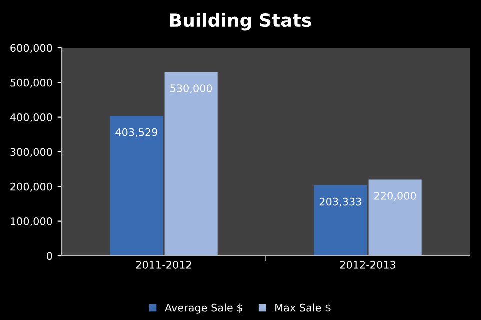 The height and width of the screenshot is (320, 481). Describe the element at coordinates (31, 153) in the screenshot. I see `y-tick-label: 300,000` at that location.